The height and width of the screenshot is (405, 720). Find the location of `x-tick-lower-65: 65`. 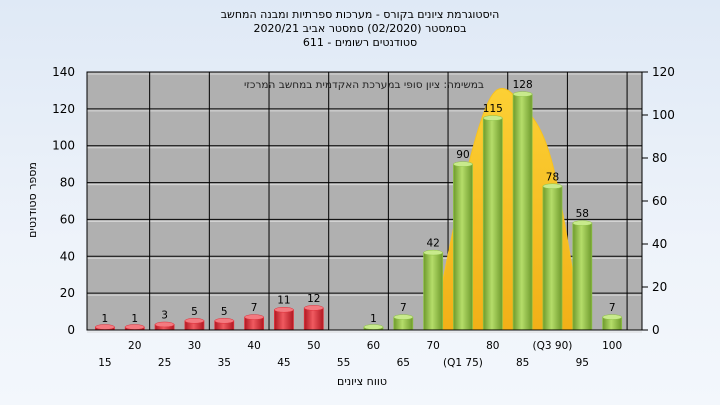

x-tick-lower-65: 65 is located at coordinates (403, 363).